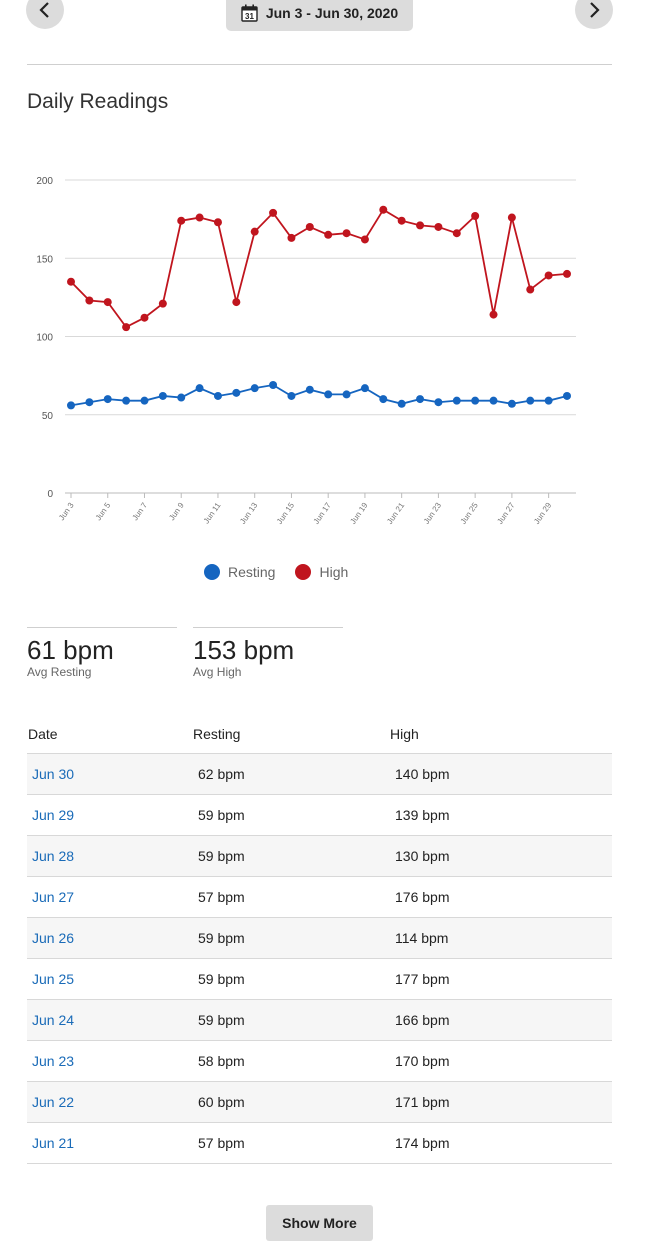 This screenshot has width=650, height=1242. I want to click on row-date-link: Jun 27, so click(53, 897).